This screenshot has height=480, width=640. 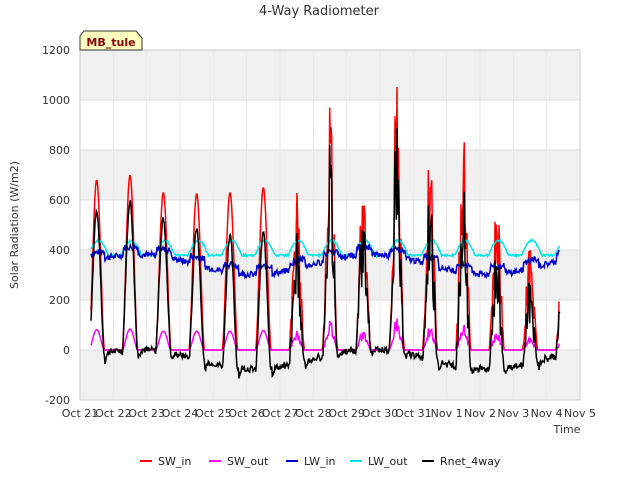 What do you see at coordinates (66, 350) in the screenshot?
I see `y-tick-label: 0` at bounding box center [66, 350].